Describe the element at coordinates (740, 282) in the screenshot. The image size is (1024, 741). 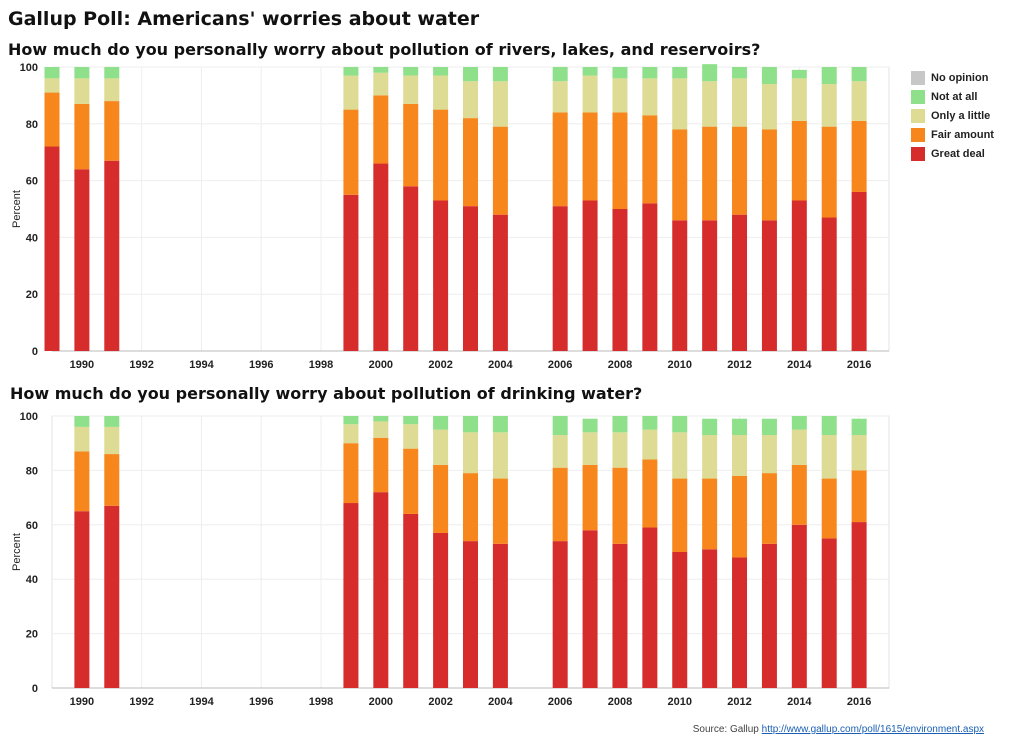
I see `bar-segment-great-deal-2012` at that location.